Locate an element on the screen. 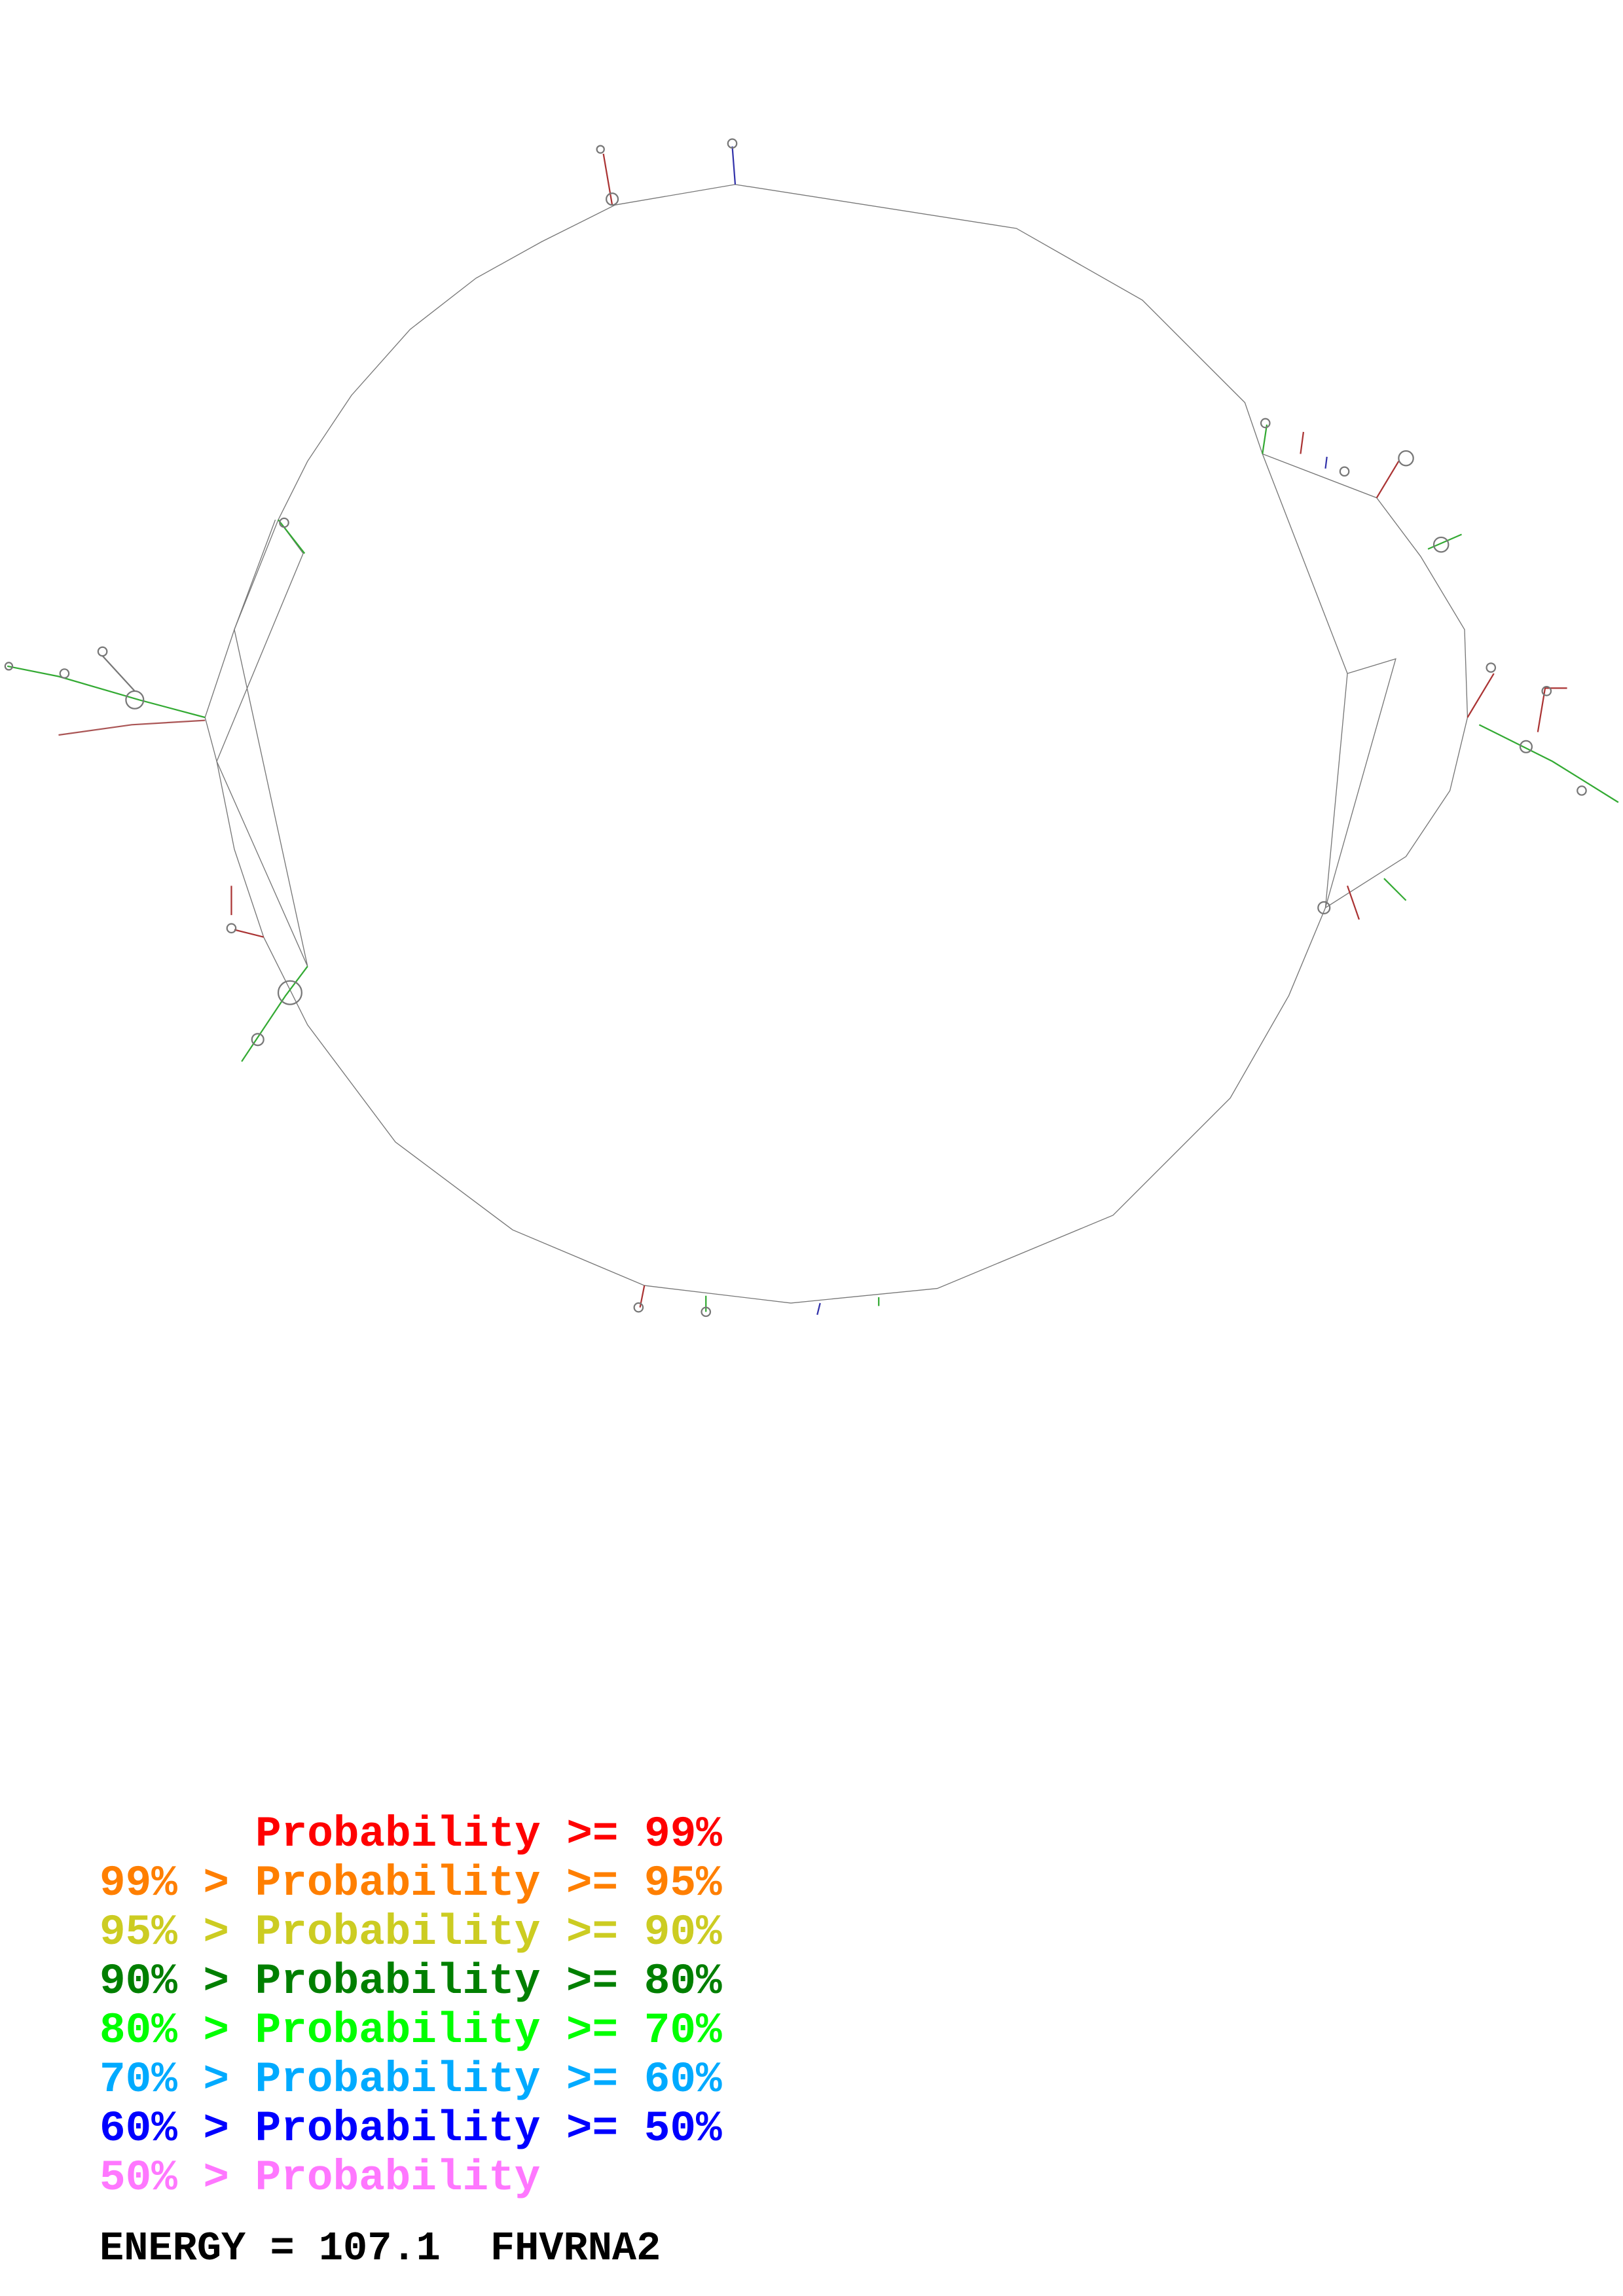 The image size is (1623, 2296). legend-entry: 50% > Probability is located at coordinates (320, 2177).